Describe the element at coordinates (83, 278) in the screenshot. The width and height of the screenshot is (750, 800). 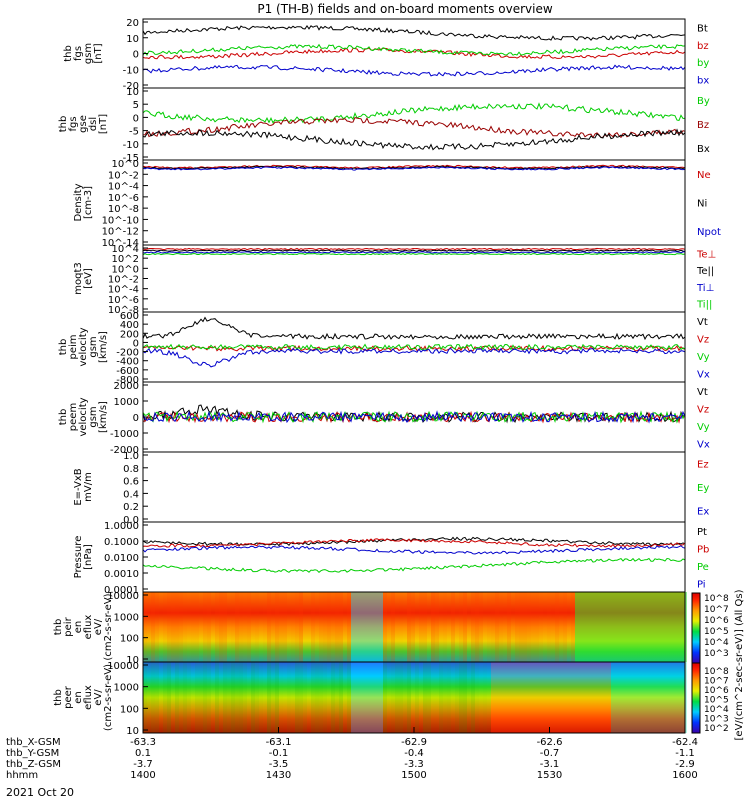
I see `y-axis-label: moqt3[eV]` at that location.